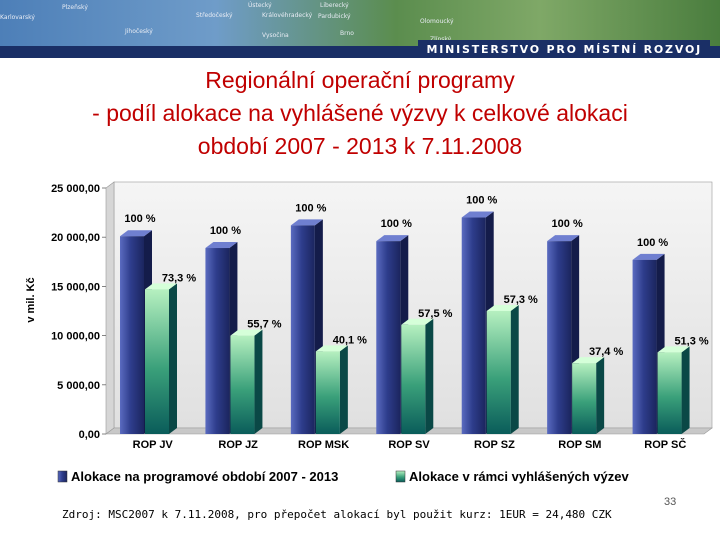  What do you see at coordinates (78, 386) in the screenshot?
I see `y-tick-label: 5 000,00` at bounding box center [78, 386].